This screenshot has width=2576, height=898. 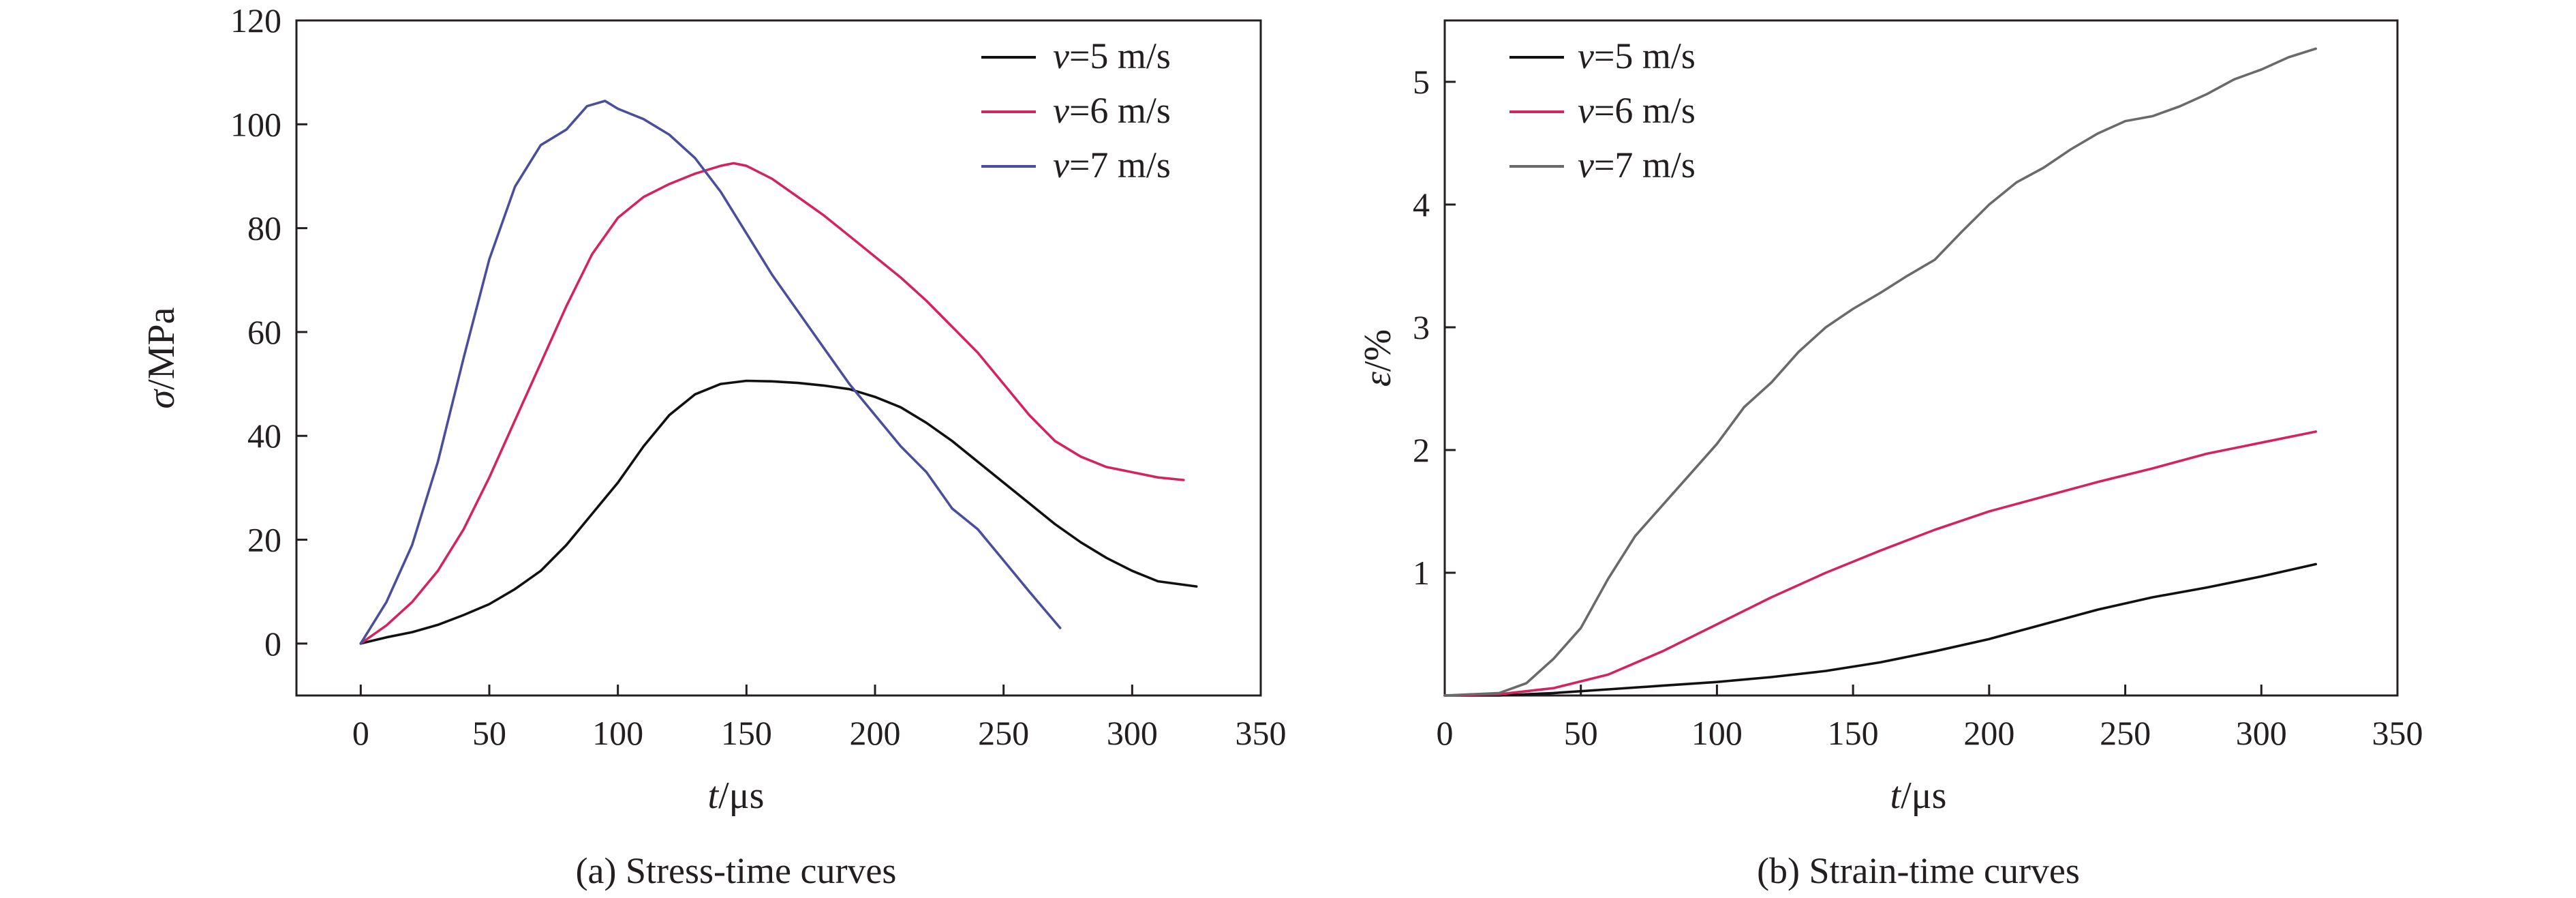 What do you see at coordinates (1112, 55) in the screenshot?
I see `a-legend-label-1: v=5 m/s` at bounding box center [1112, 55].